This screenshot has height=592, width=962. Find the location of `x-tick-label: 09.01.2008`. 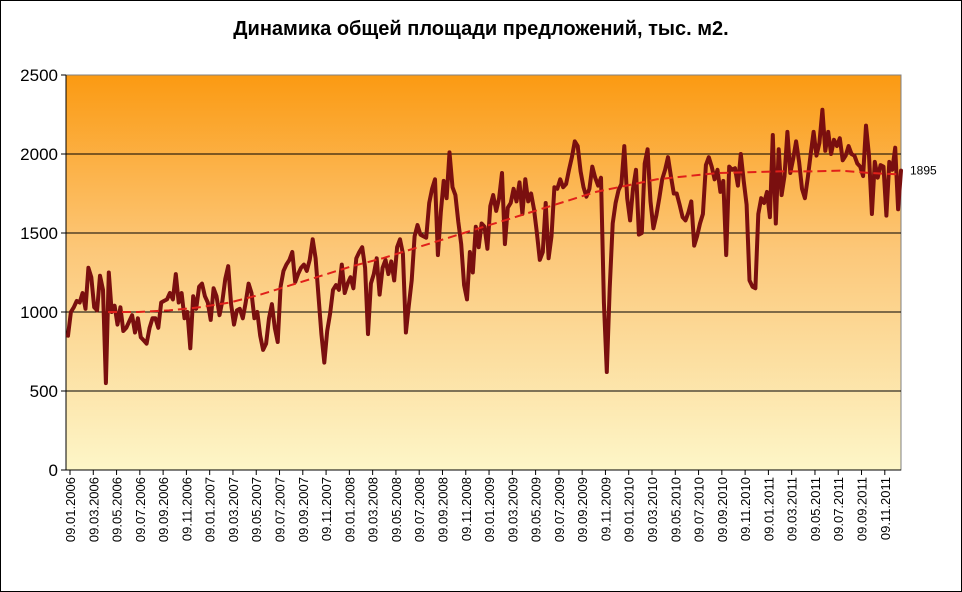

x-tick-label: 09.01.2008 is located at coordinates (349, 509).